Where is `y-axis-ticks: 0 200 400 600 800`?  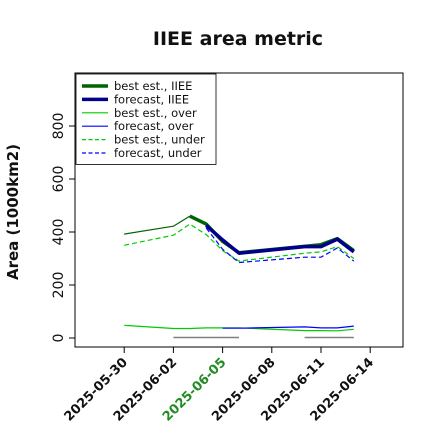 y-axis-ticks: 0 200 400 600 800 is located at coordinates (63, 228).